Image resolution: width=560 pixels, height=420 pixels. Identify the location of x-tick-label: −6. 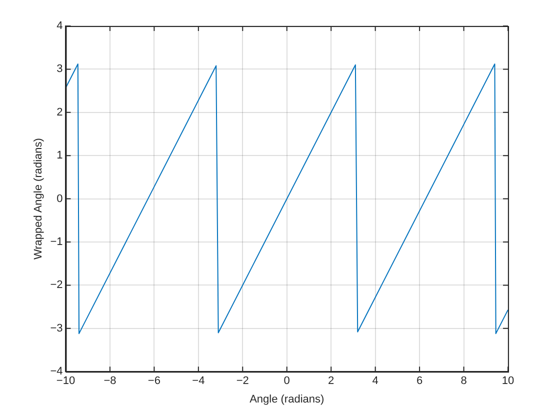
(154, 381).